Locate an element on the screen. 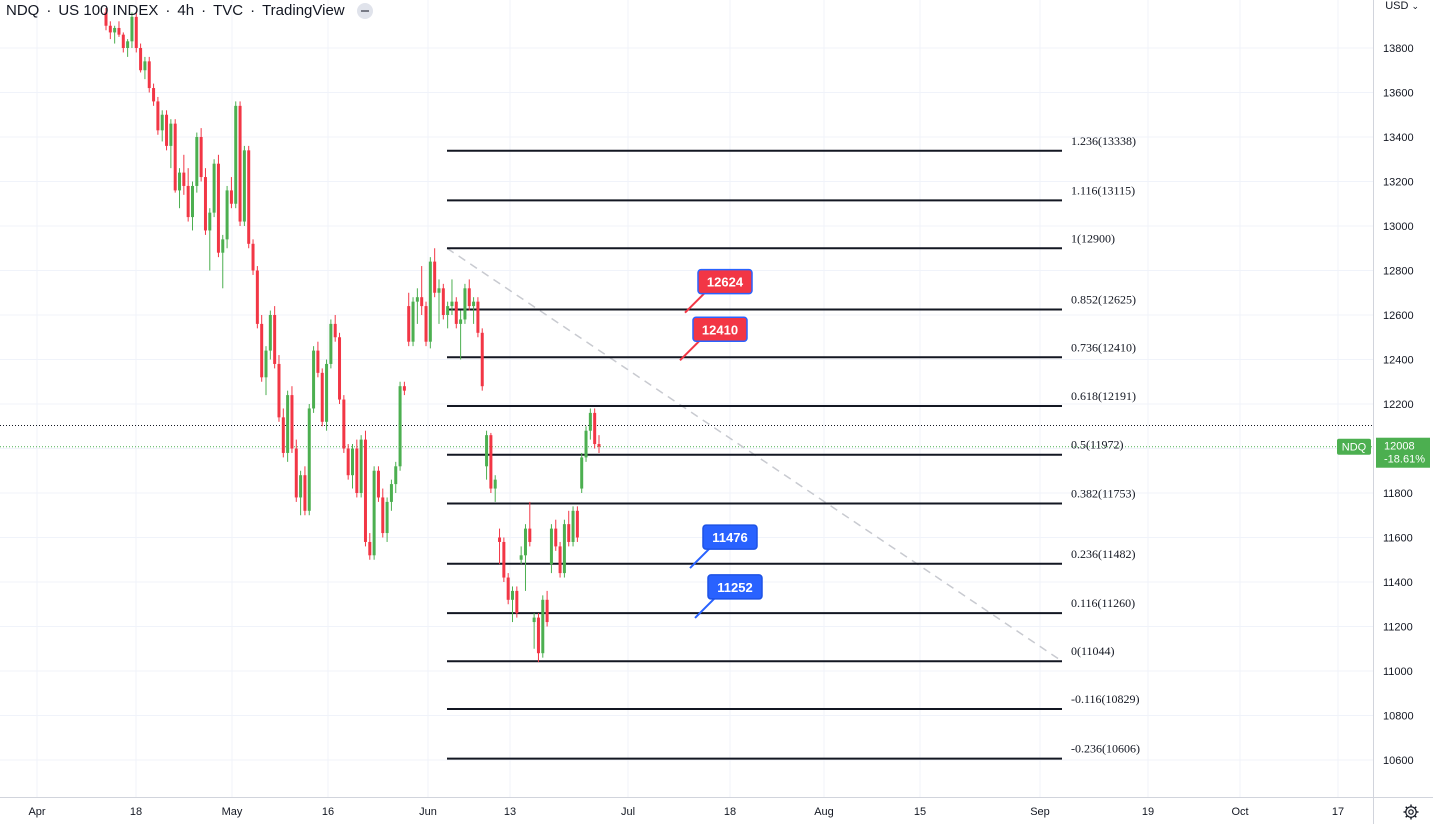 The image size is (1433, 824). x-tick-label: Jul is located at coordinates (628, 812).